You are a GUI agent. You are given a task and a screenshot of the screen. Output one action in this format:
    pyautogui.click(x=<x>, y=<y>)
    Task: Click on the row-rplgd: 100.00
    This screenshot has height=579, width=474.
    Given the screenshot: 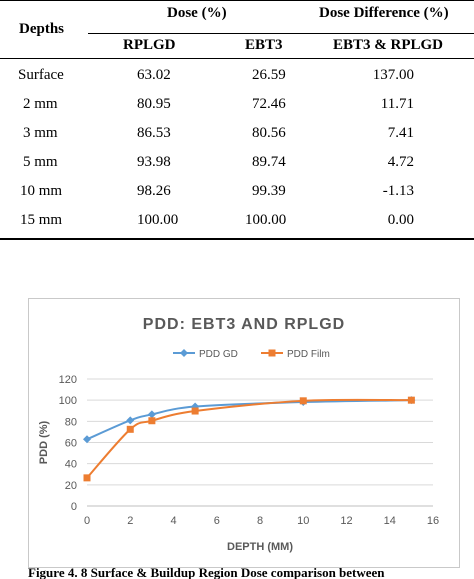 What is the action you would take?
    pyautogui.click(x=158, y=220)
    